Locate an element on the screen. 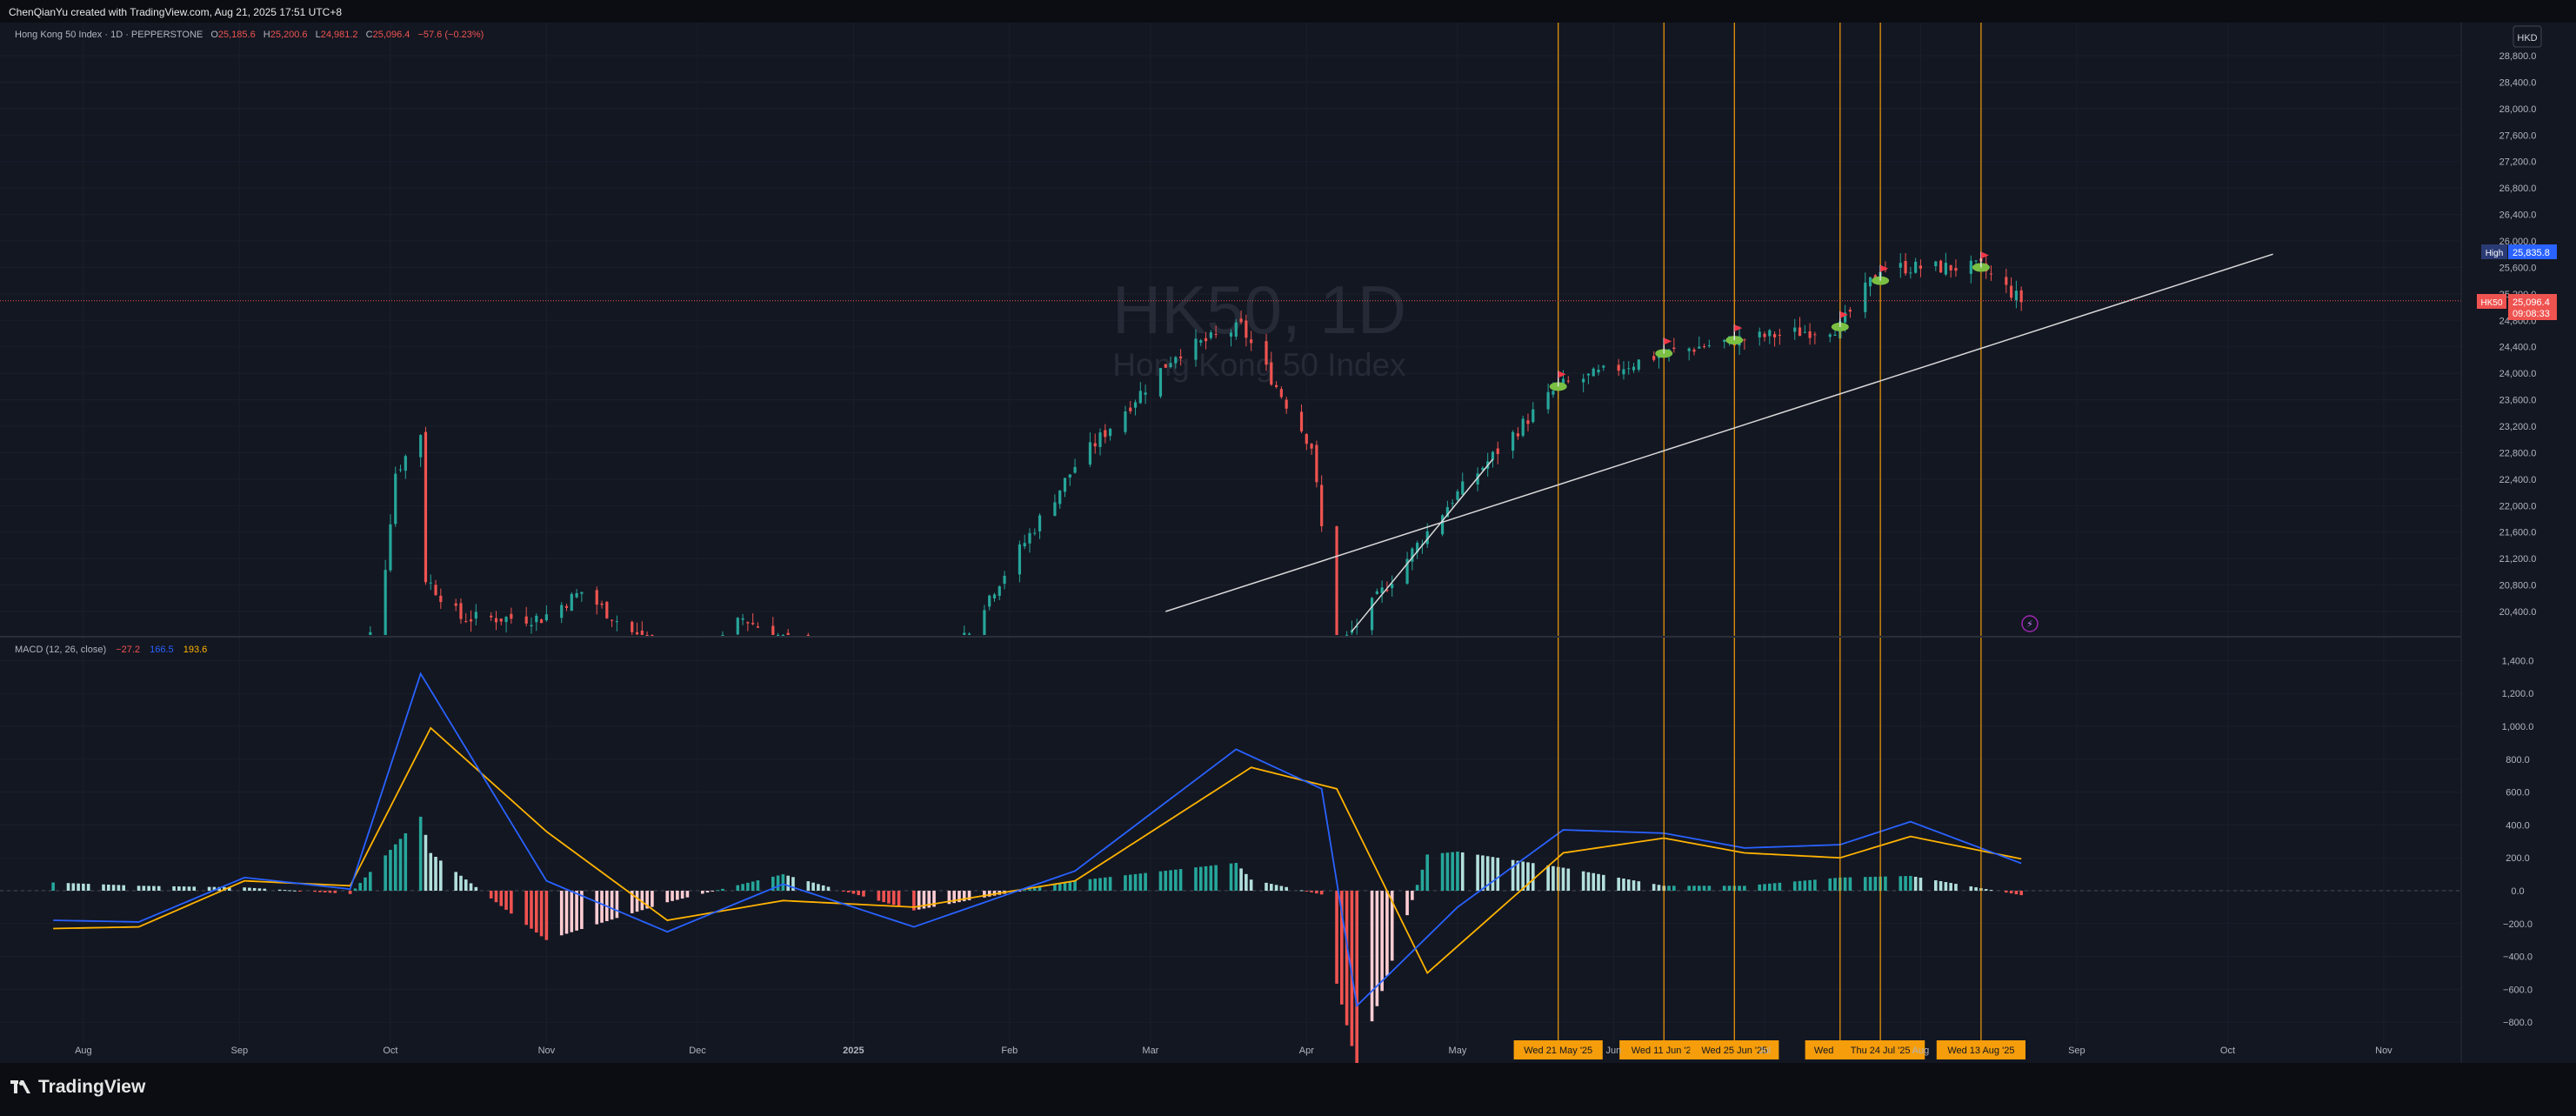 The height and width of the screenshot is (1116, 2576). trendline-short is located at coordinates (1422, 545).